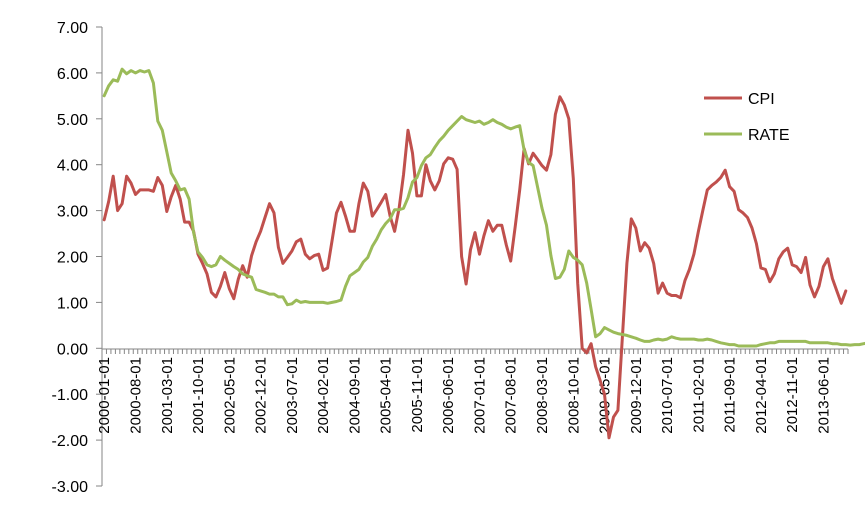 The width and height of the screenshot is (865, 513). What do you see at coordinates (70, 487) in the screenshot?
I see `y-tick-label: -3.00` at bounding box center [70, 487].